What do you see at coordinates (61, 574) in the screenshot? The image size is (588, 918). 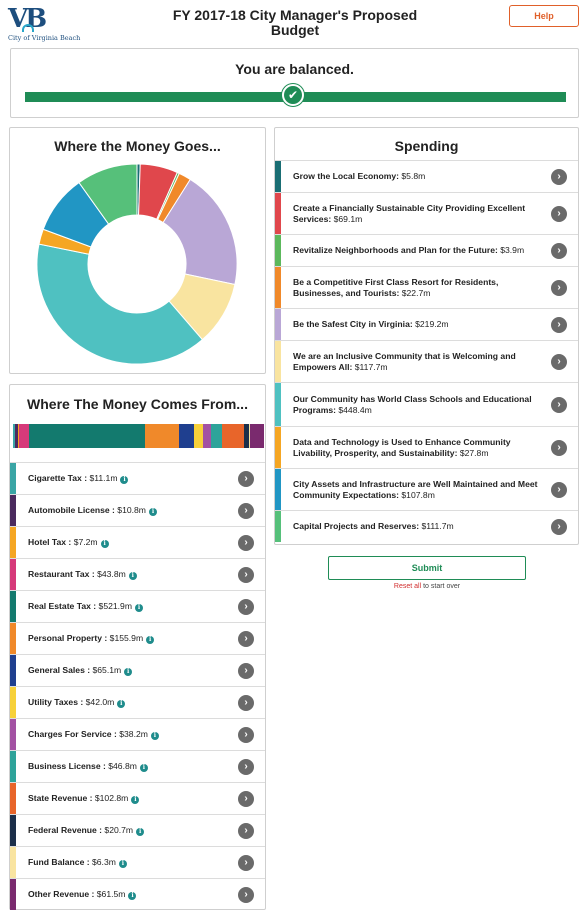 I see `revenue-source: Restaurant Tax :` at bounding box center [61, 574].